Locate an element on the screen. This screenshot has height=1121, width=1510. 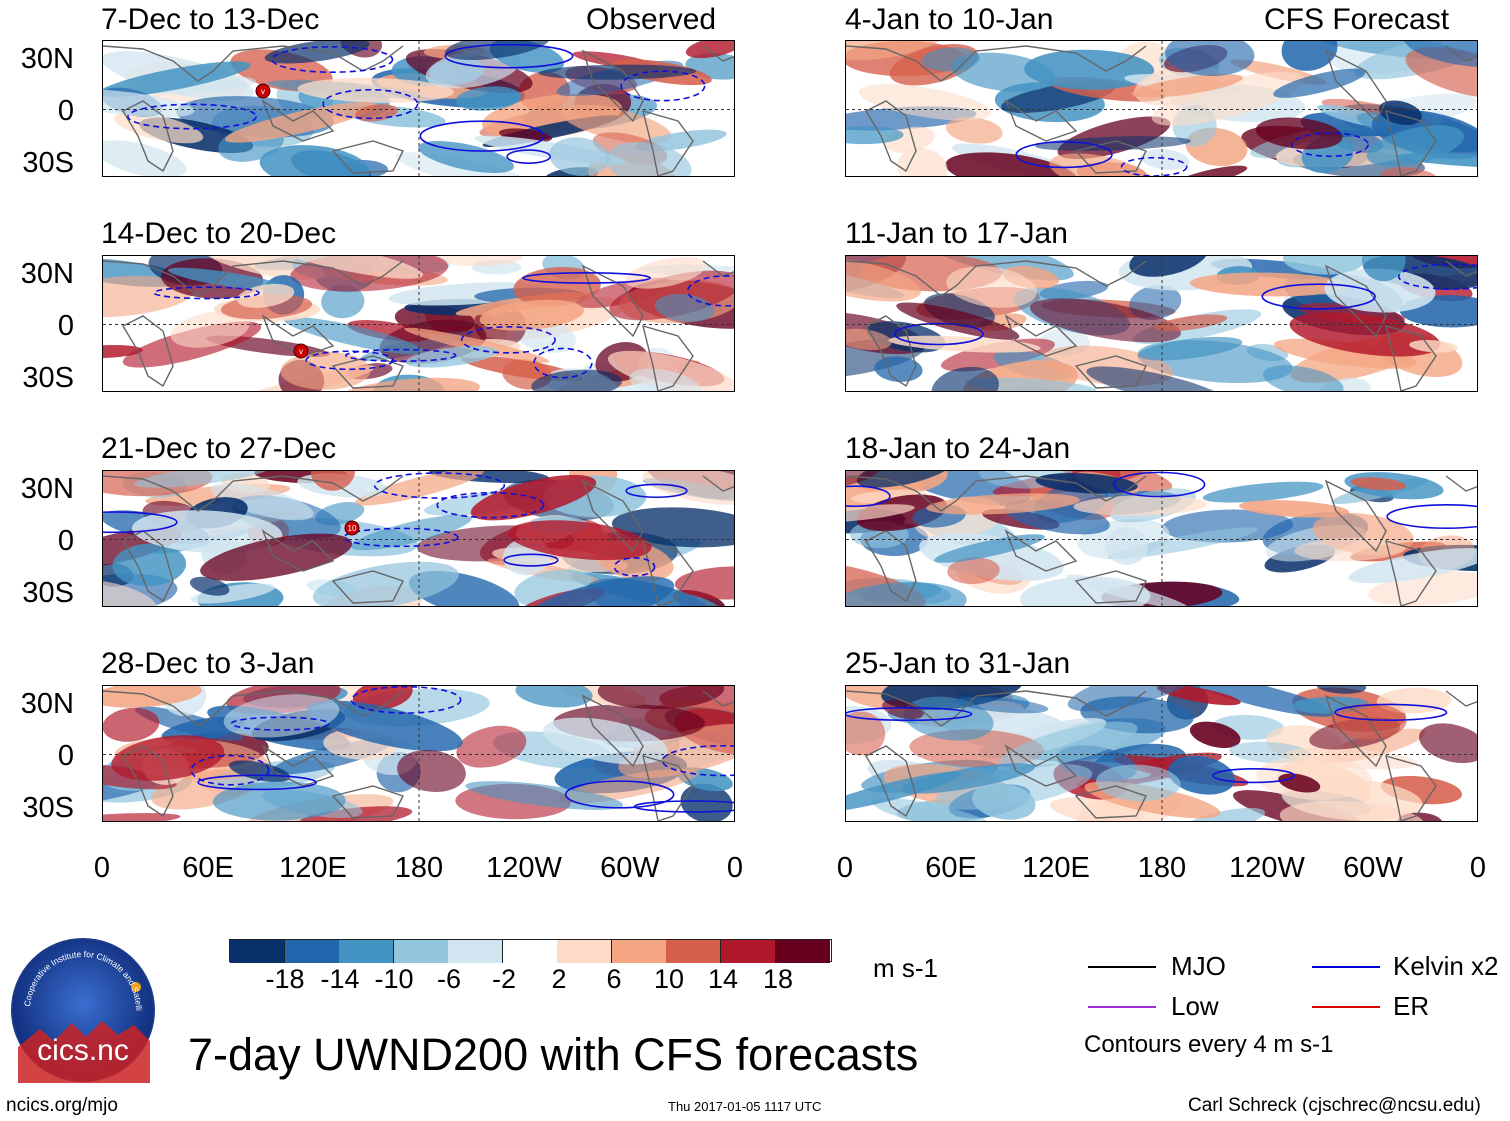
lon-label: 60E is located at coordinates (951, 868).